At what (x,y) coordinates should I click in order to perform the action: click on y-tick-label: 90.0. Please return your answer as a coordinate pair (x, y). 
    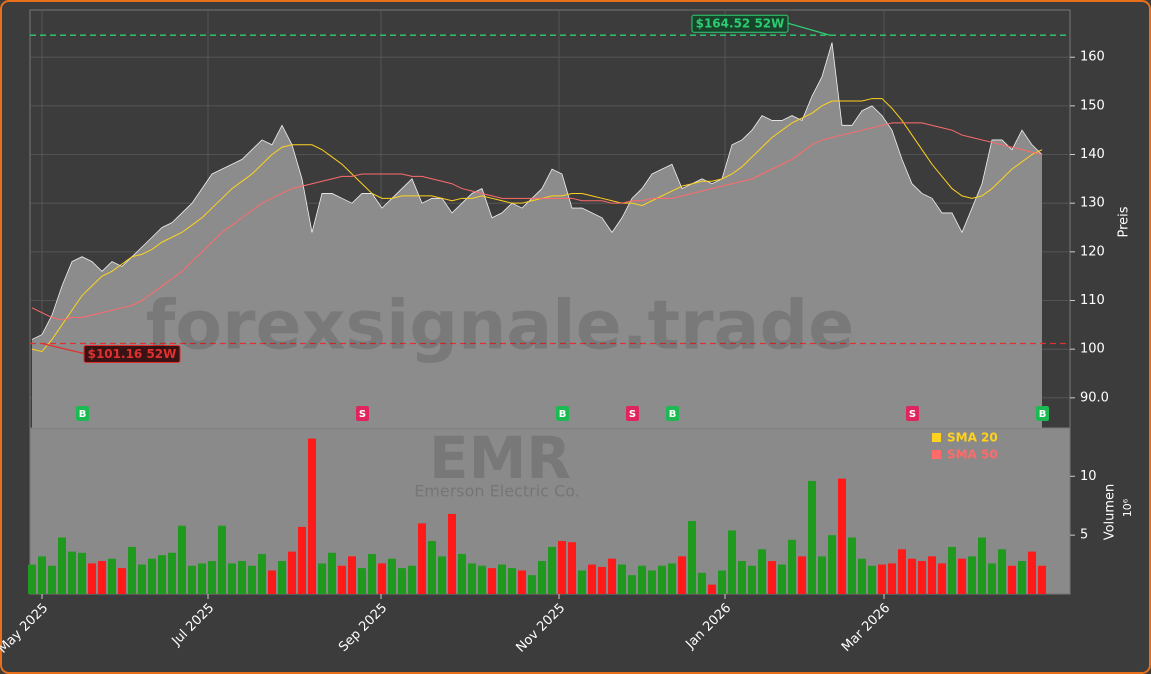
    Looking at the image, I should click on (1094, 397).